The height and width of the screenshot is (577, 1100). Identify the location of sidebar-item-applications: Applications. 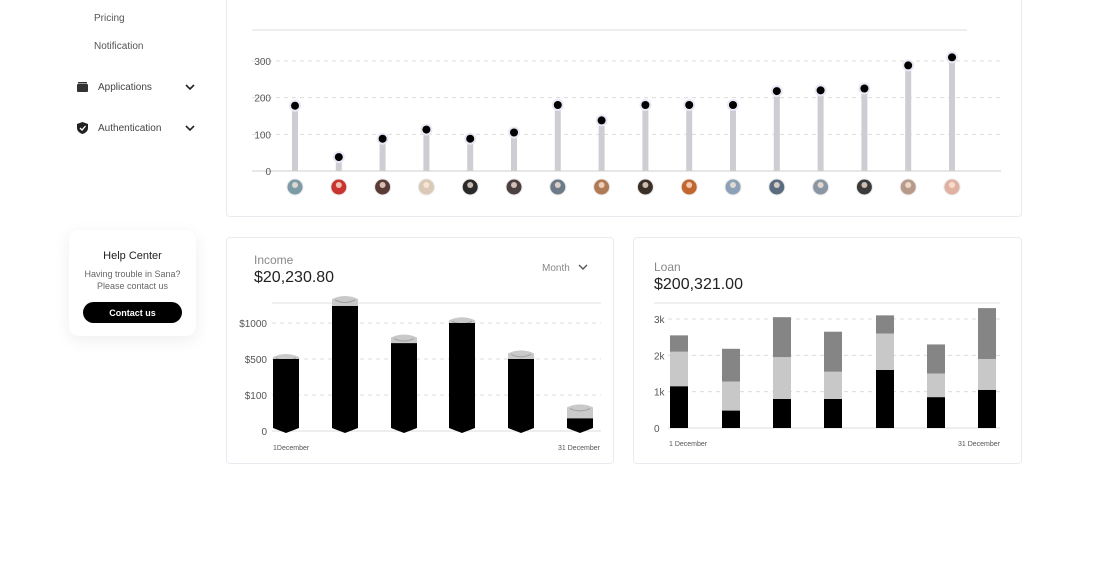
(136, 87).